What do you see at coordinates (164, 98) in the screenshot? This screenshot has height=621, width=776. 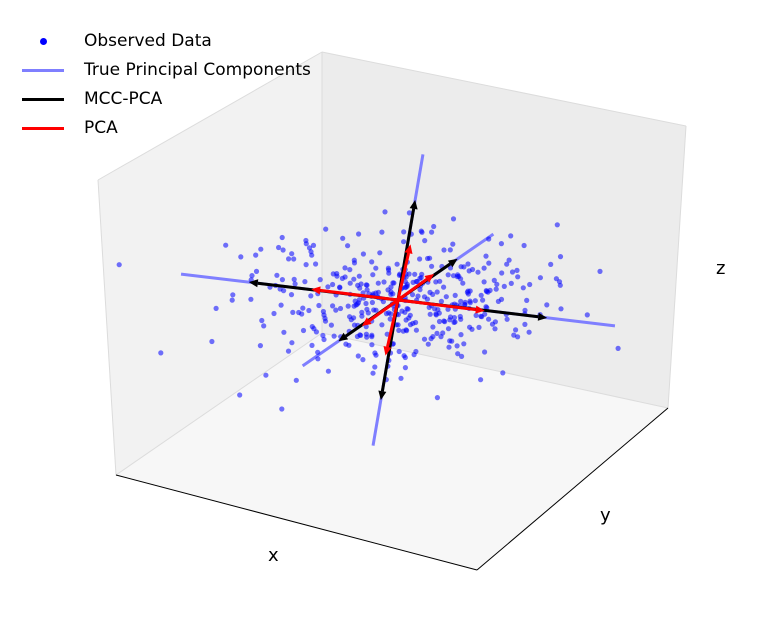 I see `legend-item-mcc-pca: MCC-PCA` at bounding box center [164, 98].